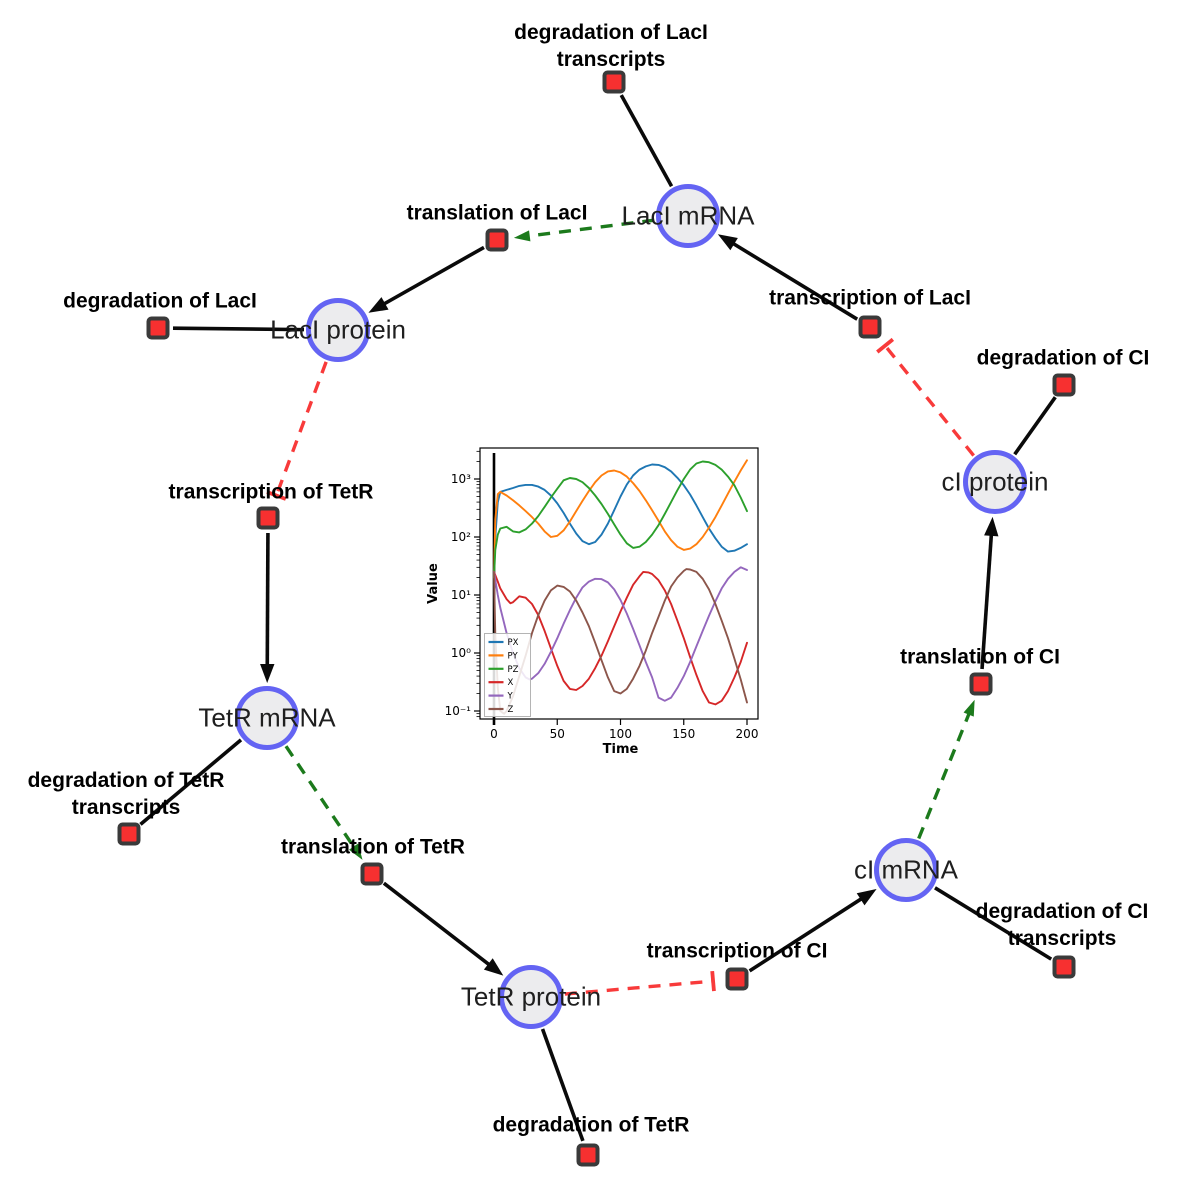 The image size is (1189, 1200). What do you see at coordinates (621, 749) in the screenshot?
I see `x-axis-label: Time` at bounding box center [621, 749].